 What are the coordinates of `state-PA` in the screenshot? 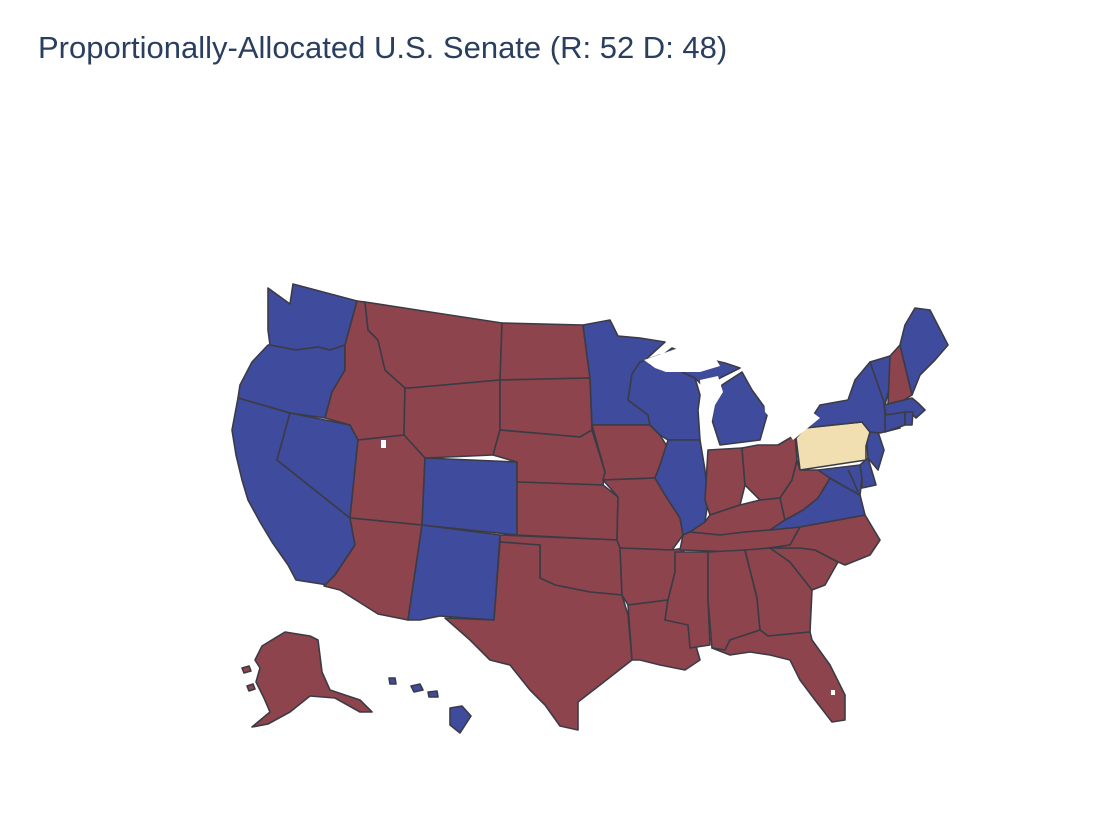 It's located at (833, 446).